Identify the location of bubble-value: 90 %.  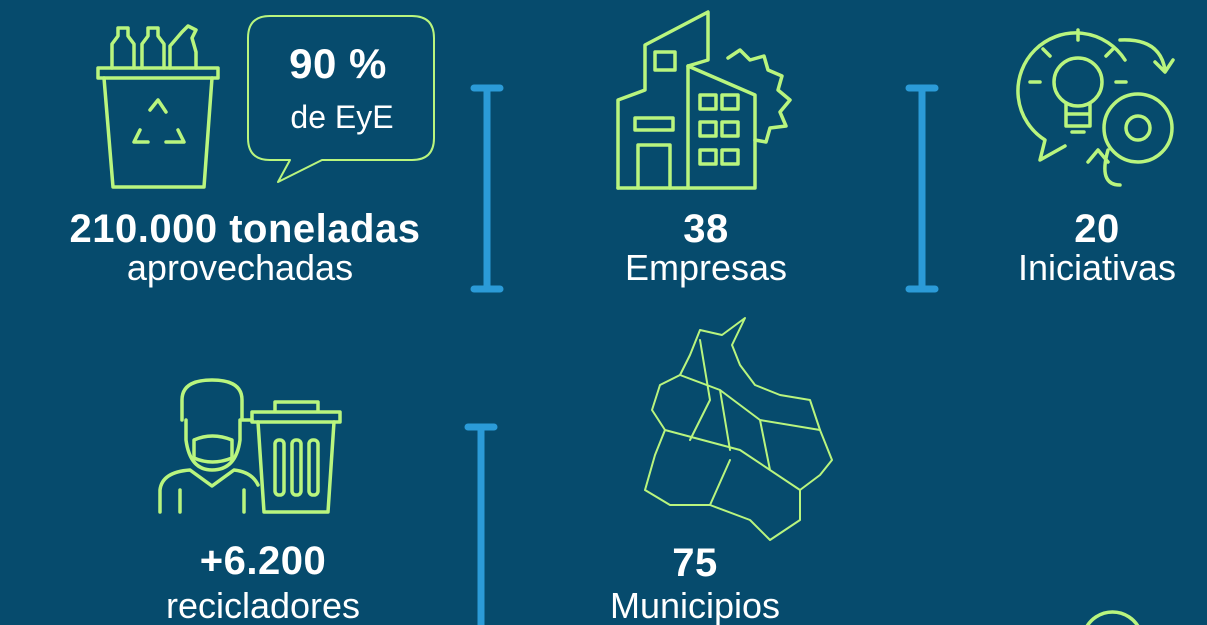
(338, 63).